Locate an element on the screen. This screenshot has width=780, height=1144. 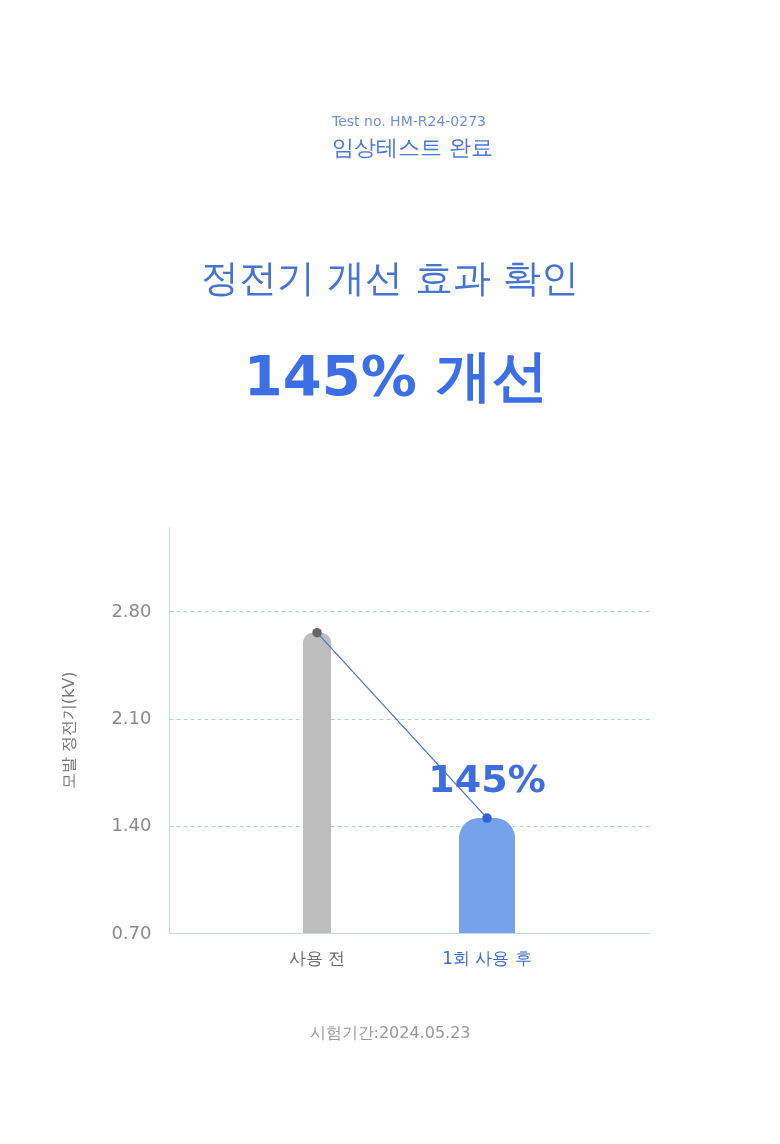
text: Test no. HM-R24-0273 is located at coordinates (408, 121).